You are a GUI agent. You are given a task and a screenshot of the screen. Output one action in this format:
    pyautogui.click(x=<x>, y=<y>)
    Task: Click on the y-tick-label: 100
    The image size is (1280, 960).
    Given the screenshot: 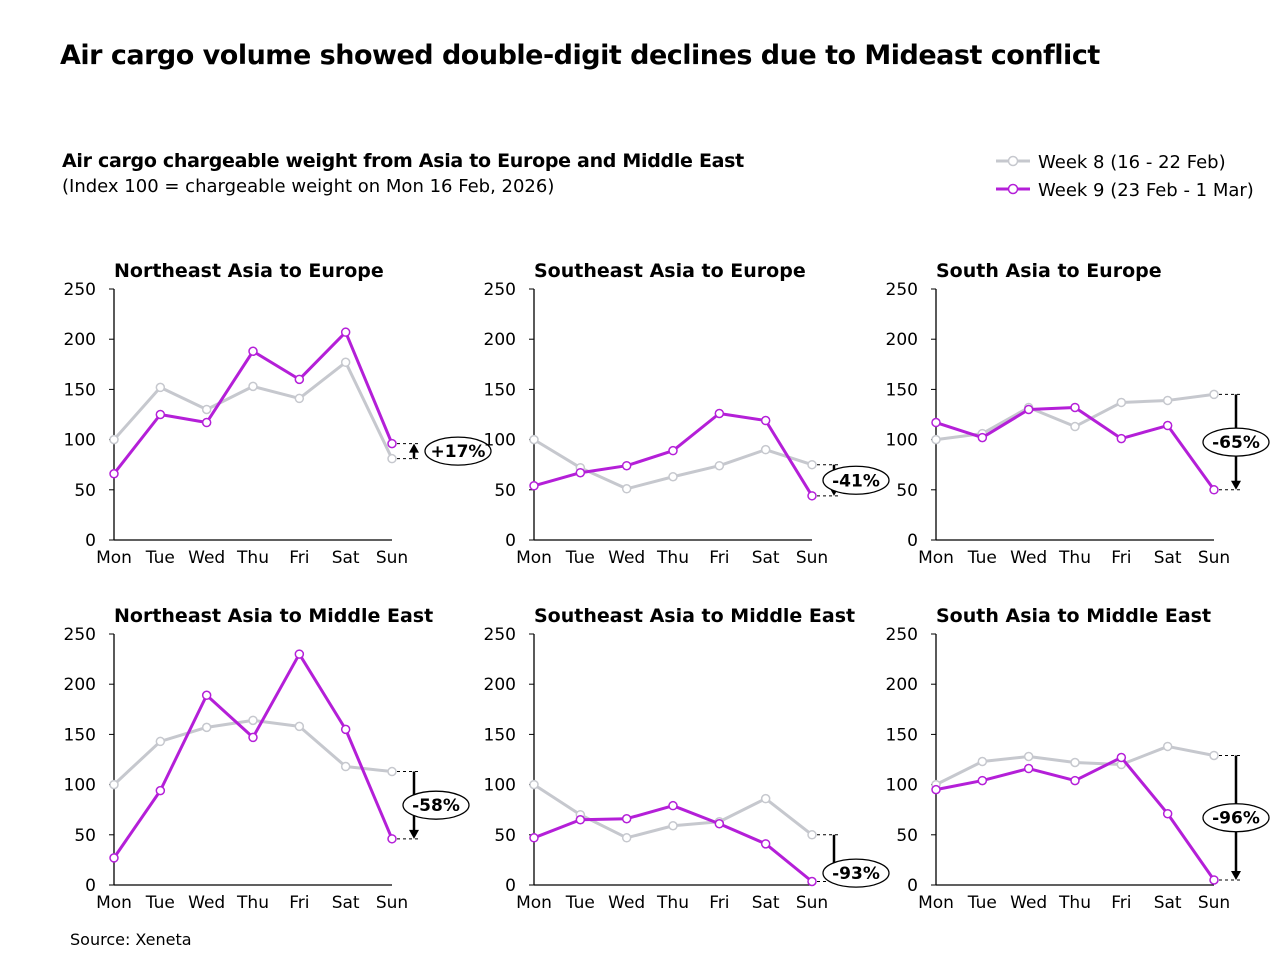 What is the action you would take?
    pyautogui.click(x=500, y=786)
    